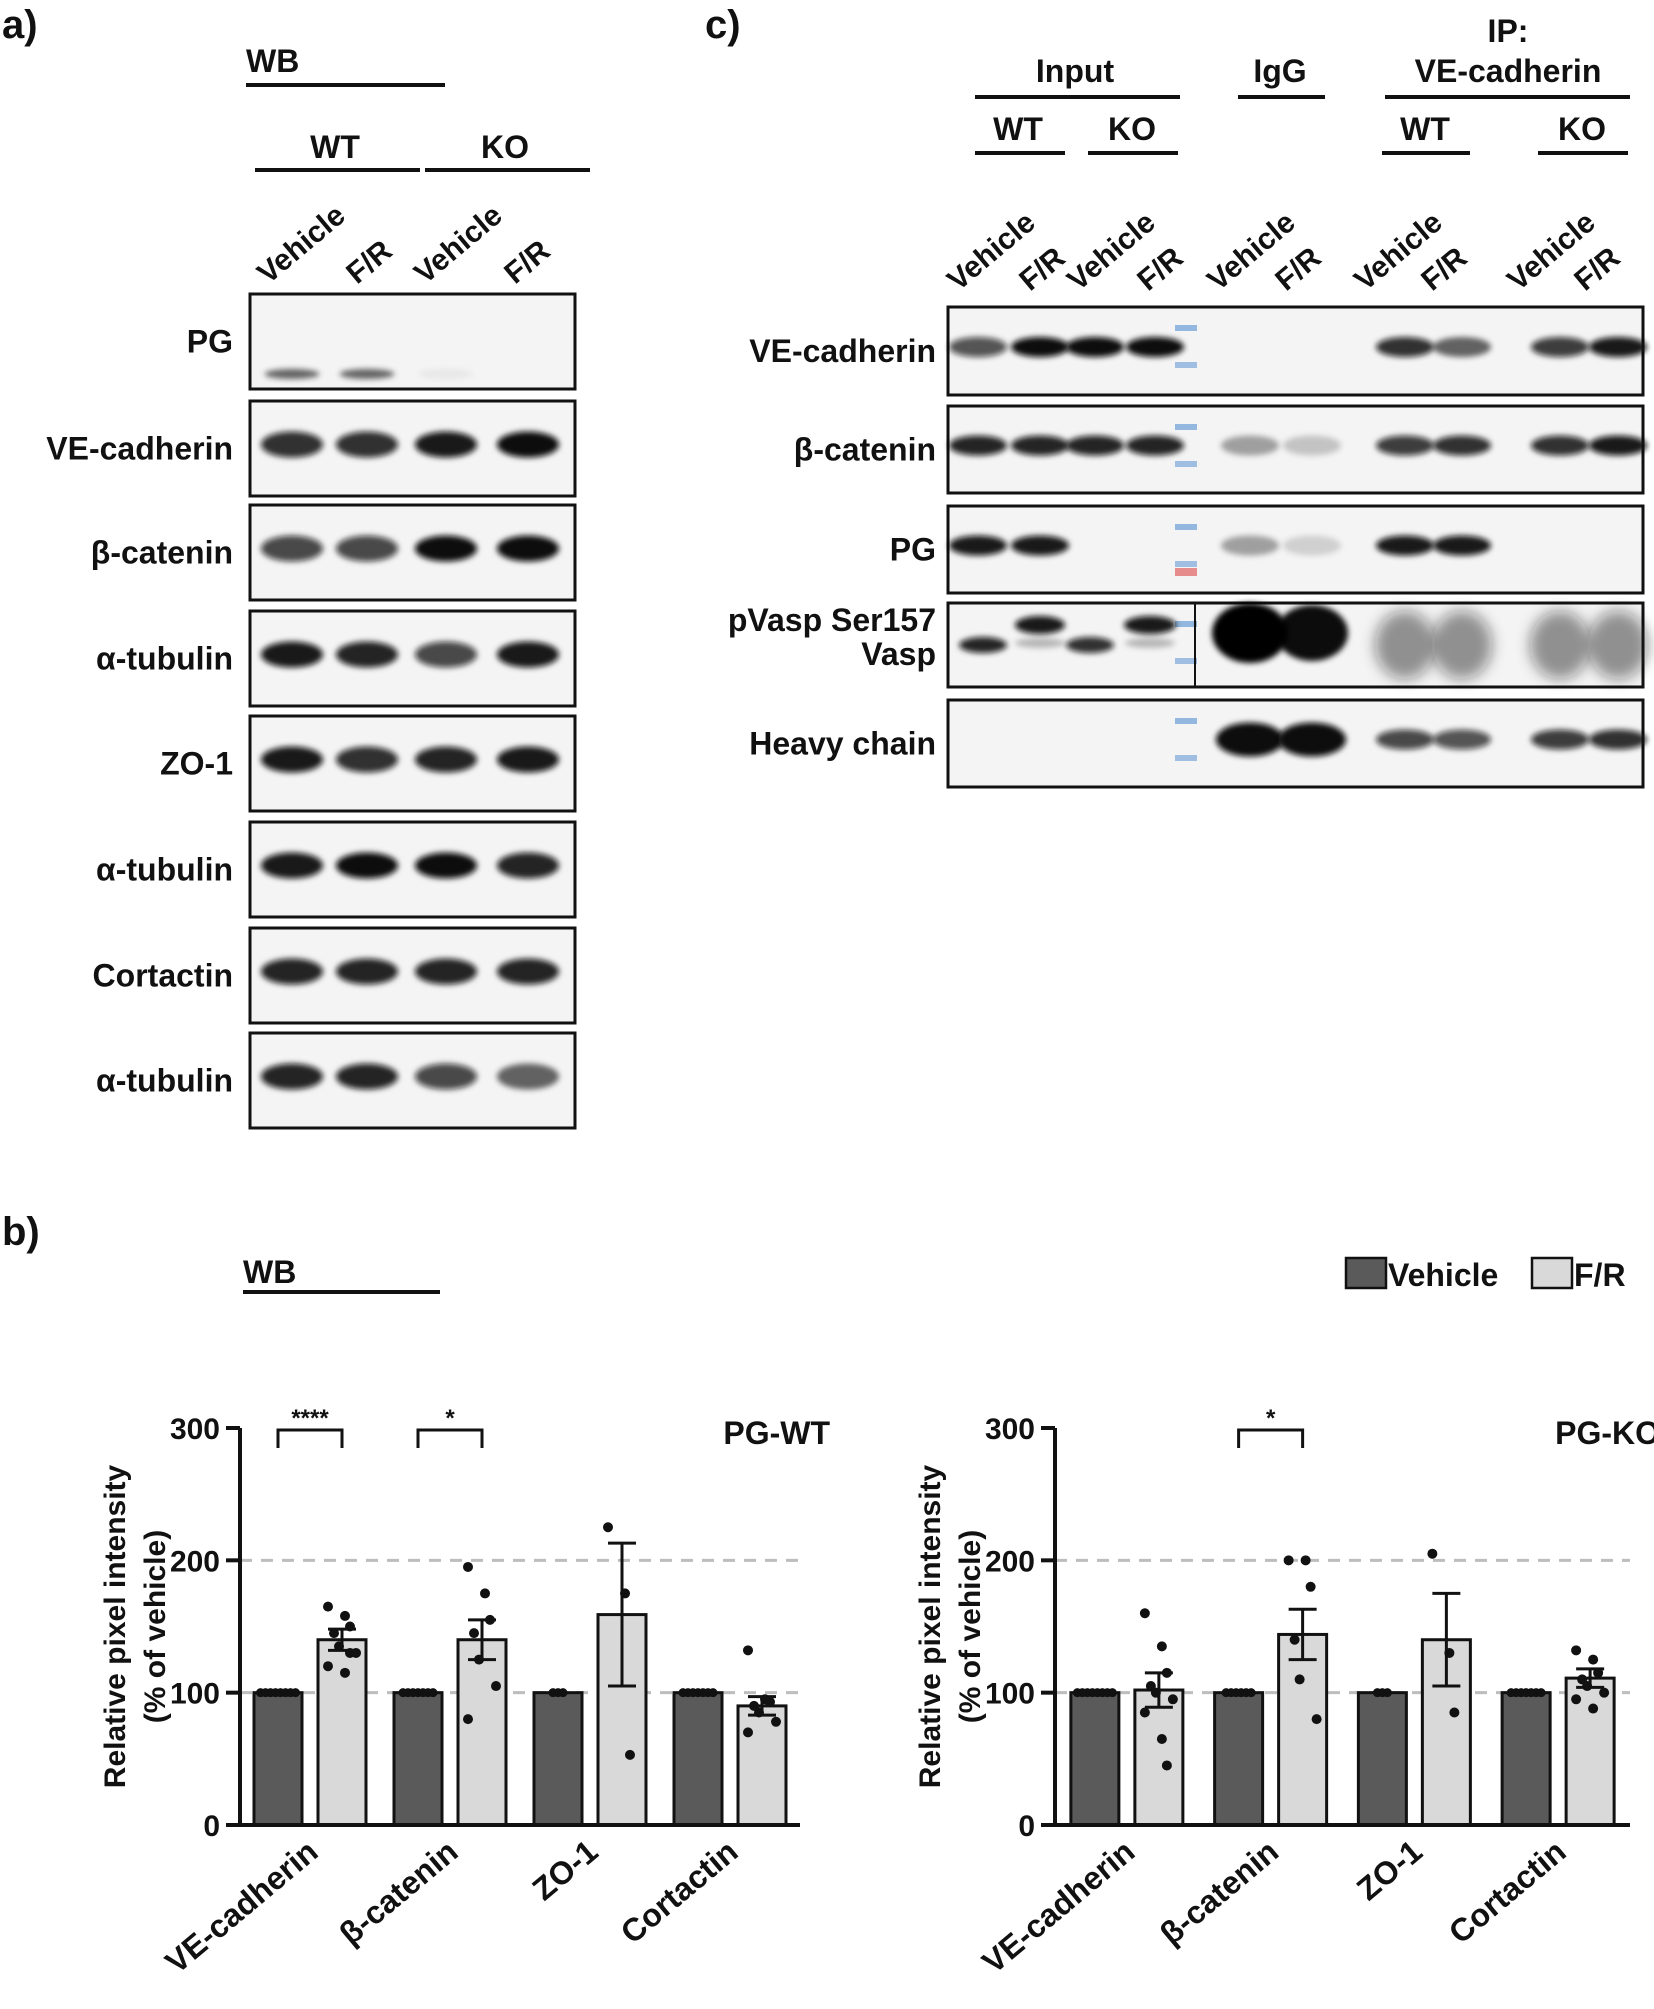  Describe the element at coordinates (155, 1626) in the screenshot. I see `y-axis-label: (% of vehicle)` at that location.